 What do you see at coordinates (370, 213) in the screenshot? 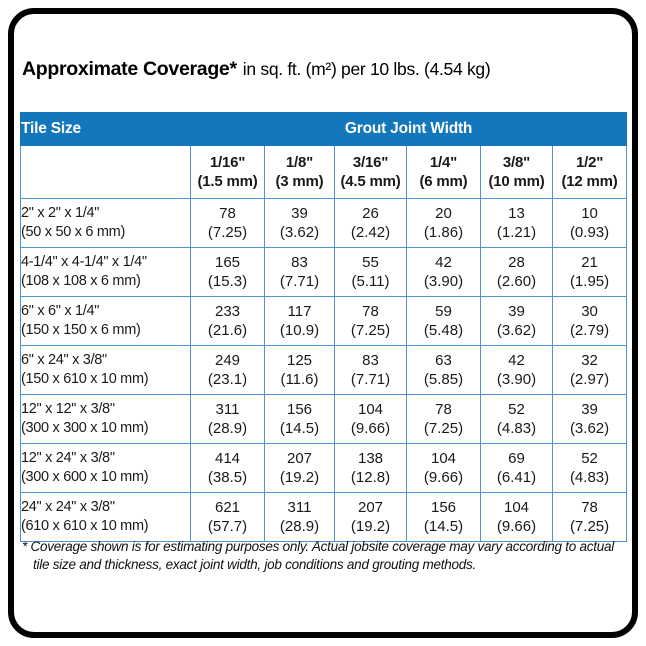
I see `coverage-sqft: 26` at bounding box center [370, 213].